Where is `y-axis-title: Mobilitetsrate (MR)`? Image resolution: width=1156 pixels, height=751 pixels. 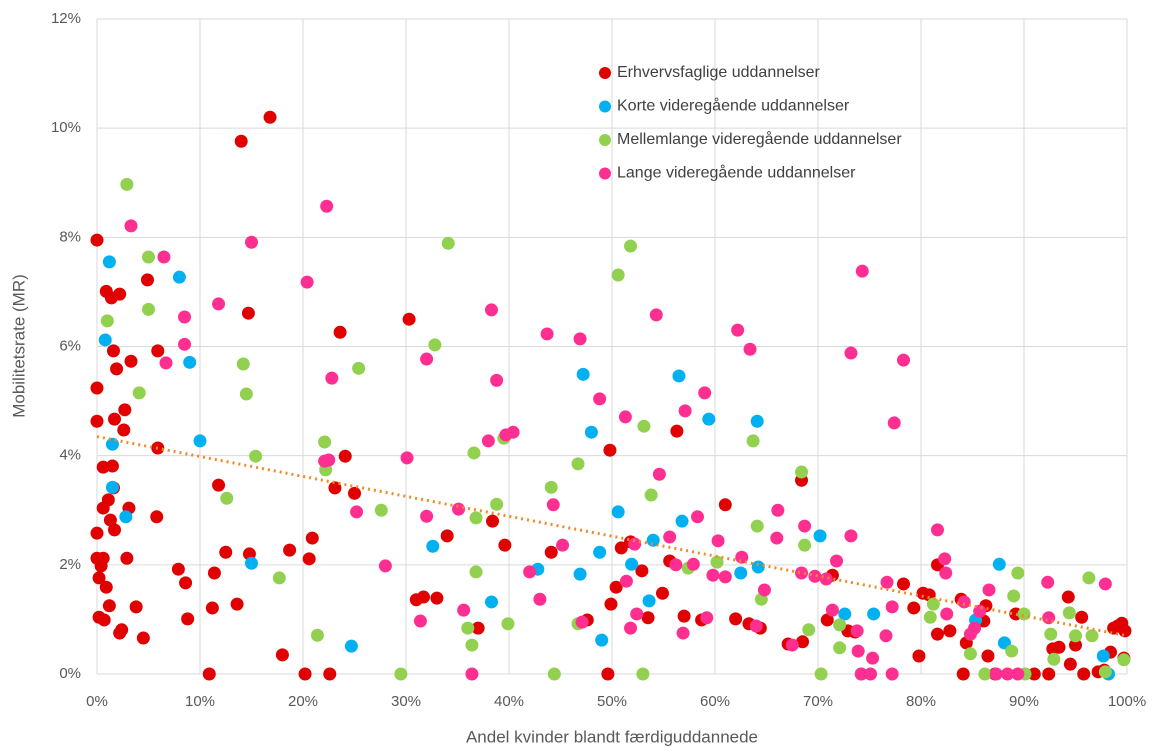
y-axis-title: Mobilitetsrate (MR) is located at coordinates (18, 346).